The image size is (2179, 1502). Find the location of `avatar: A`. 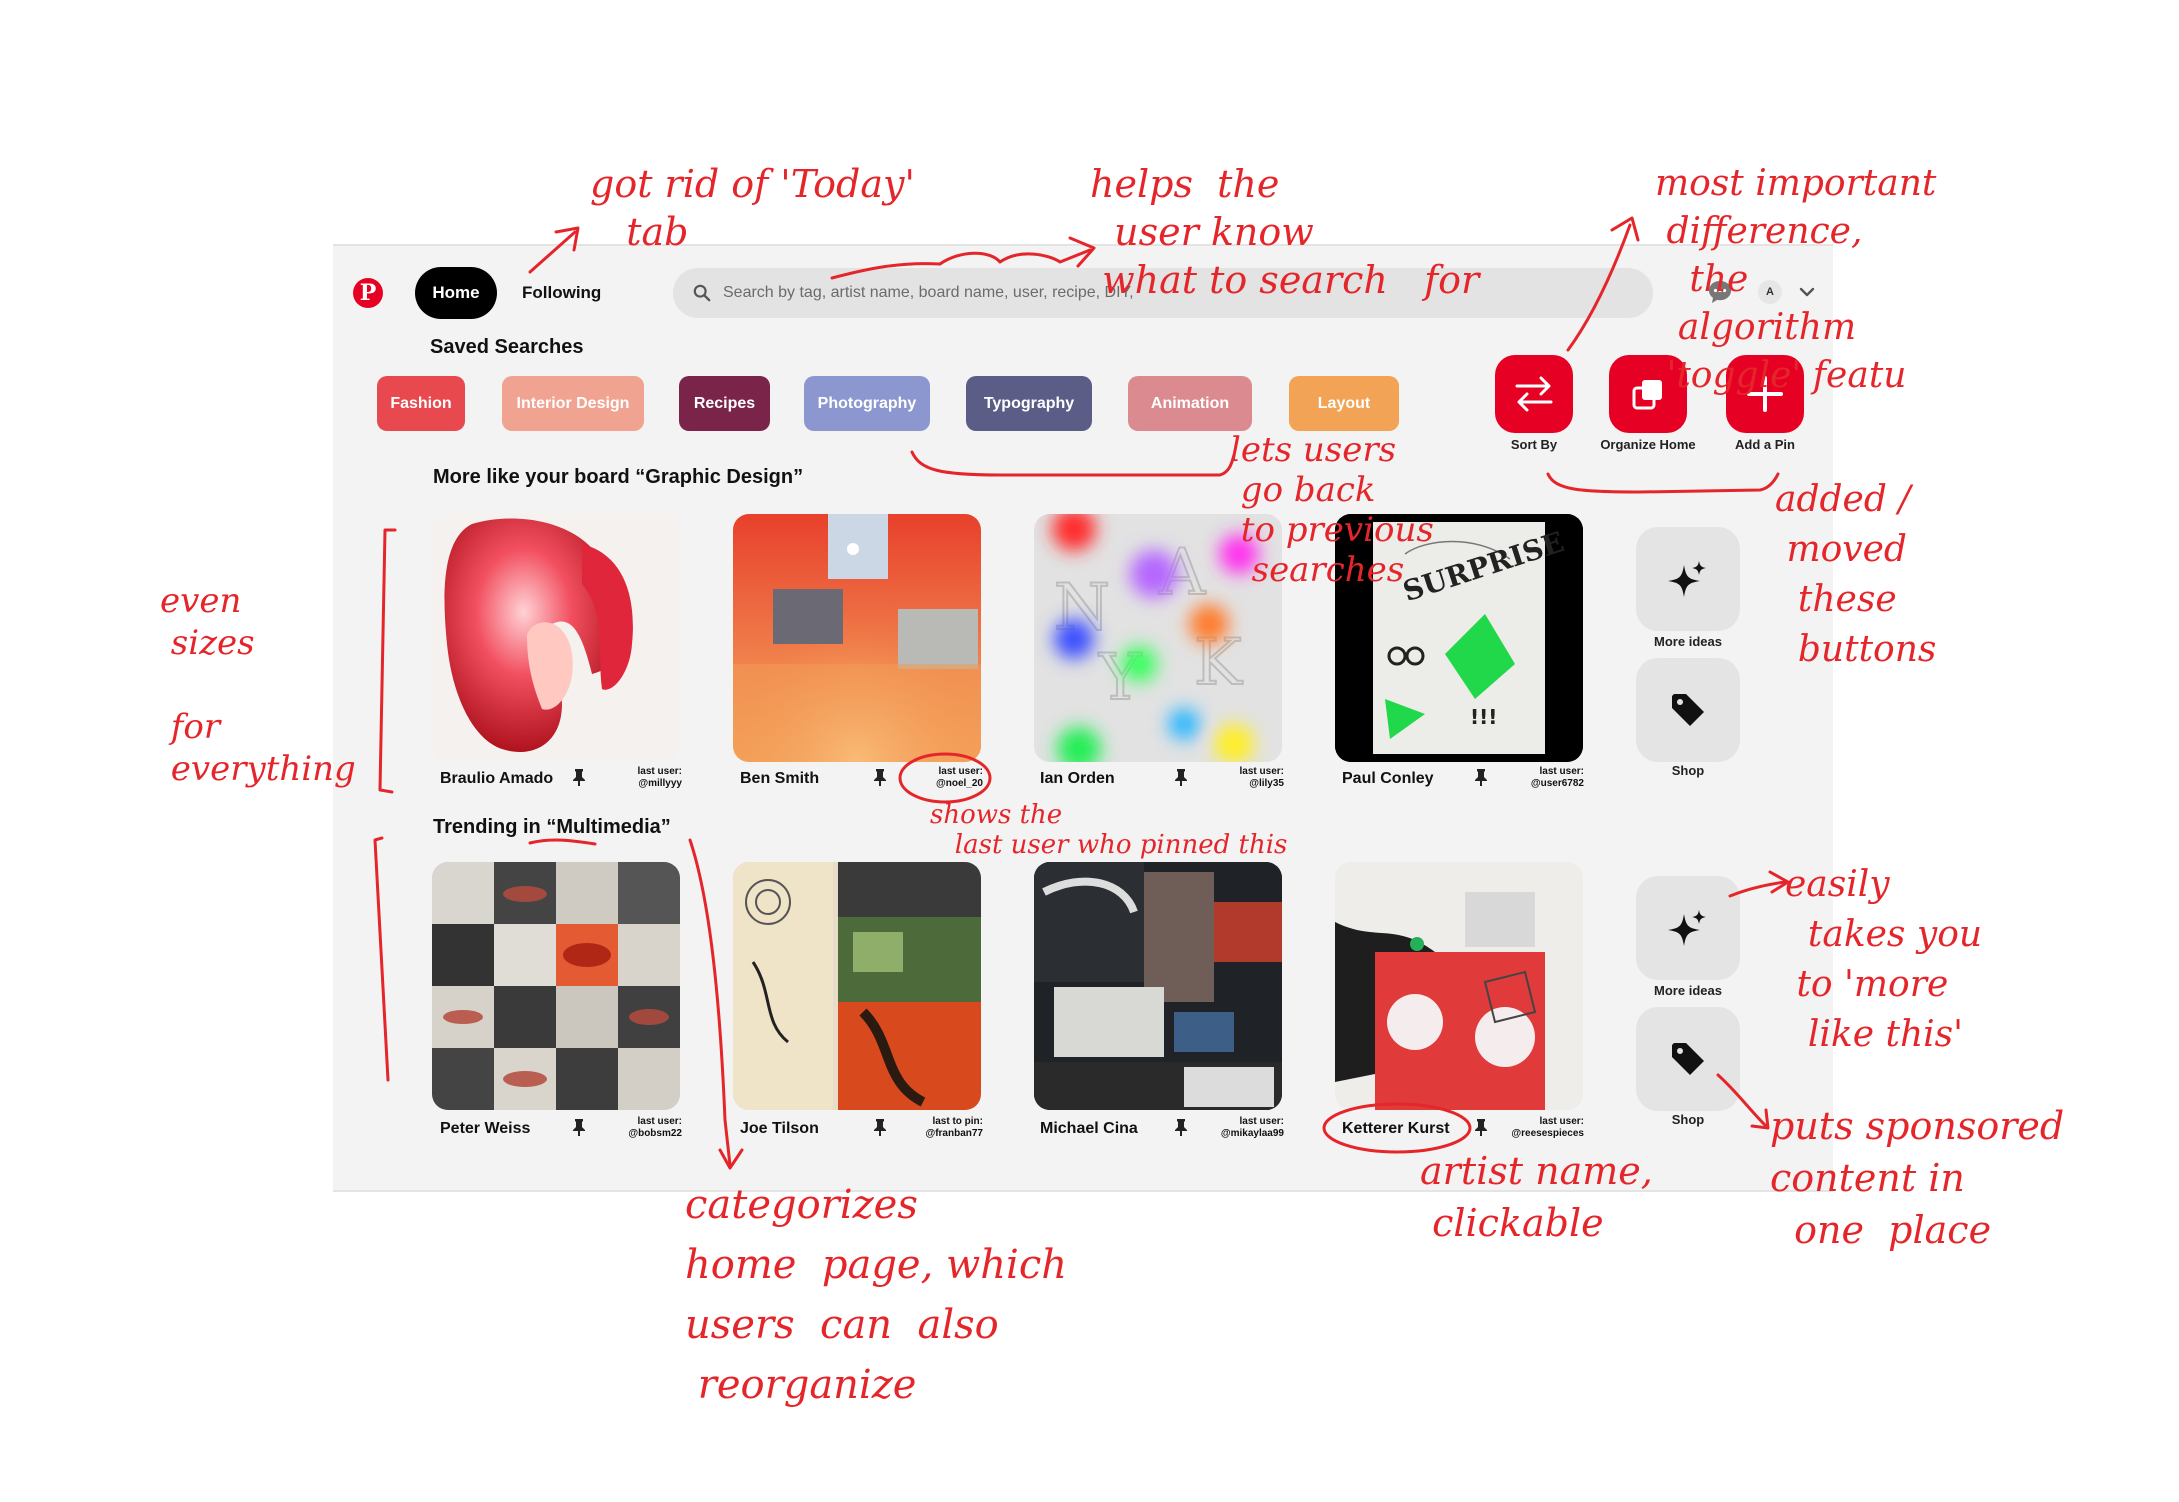

avatar: A is located at coordinates (1770, 292).